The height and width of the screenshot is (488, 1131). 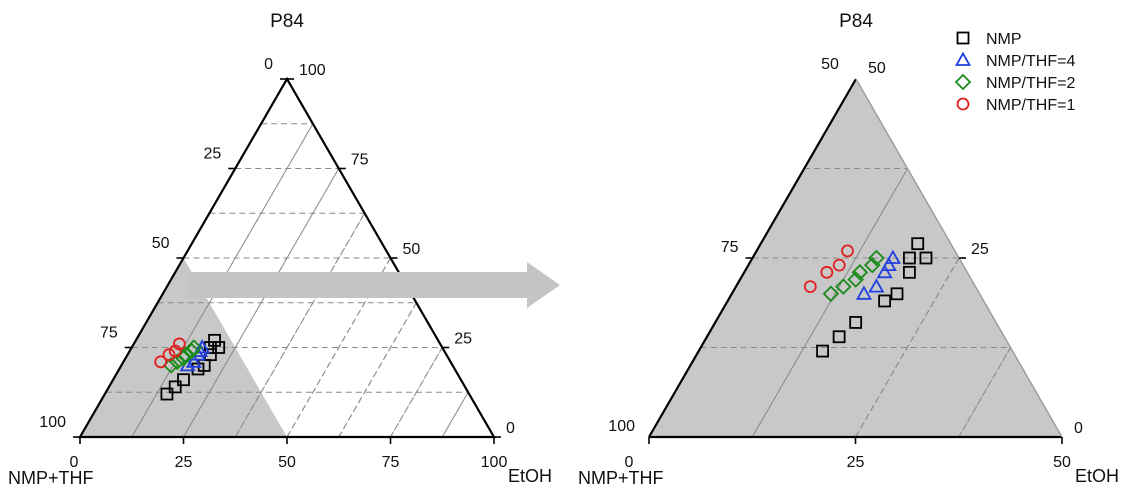 What do you see at coordinates (963, 38) in the screenshot?
I see `legend-marker-square` at bounding box center [963, 38].